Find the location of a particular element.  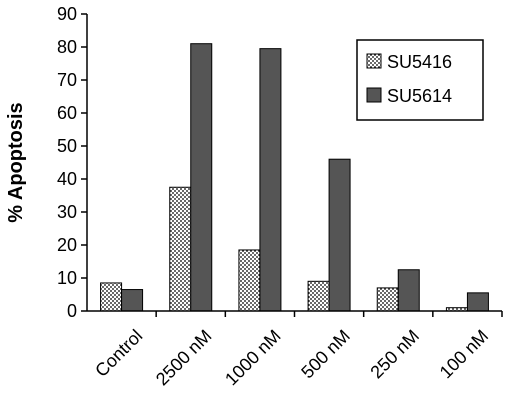

bar-su5614-2500-nm is located at coordinates (201, 177).